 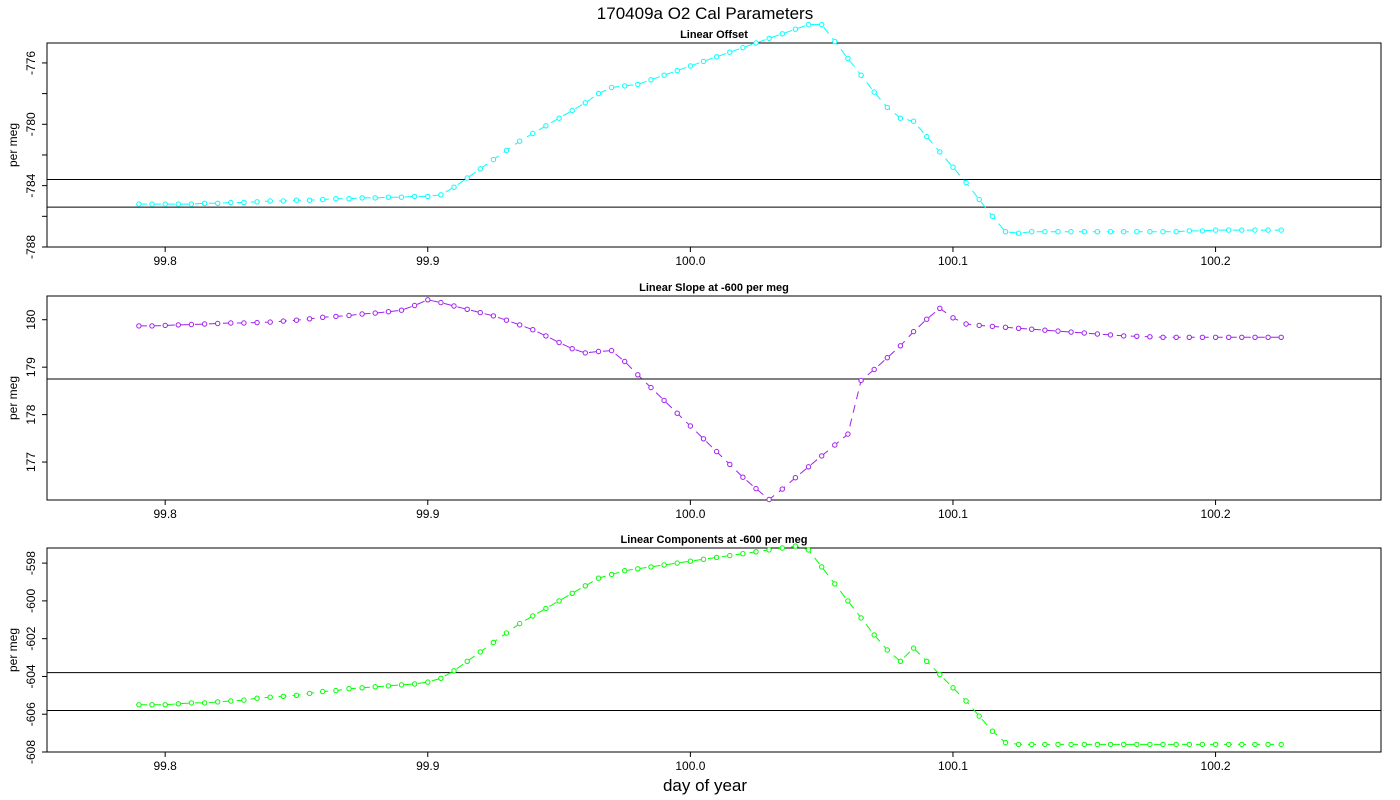 What do you see at coordinates (165, 766) in the screenshot?
I see `x-tick-label: 99.8` at bounding box center [165, 766].